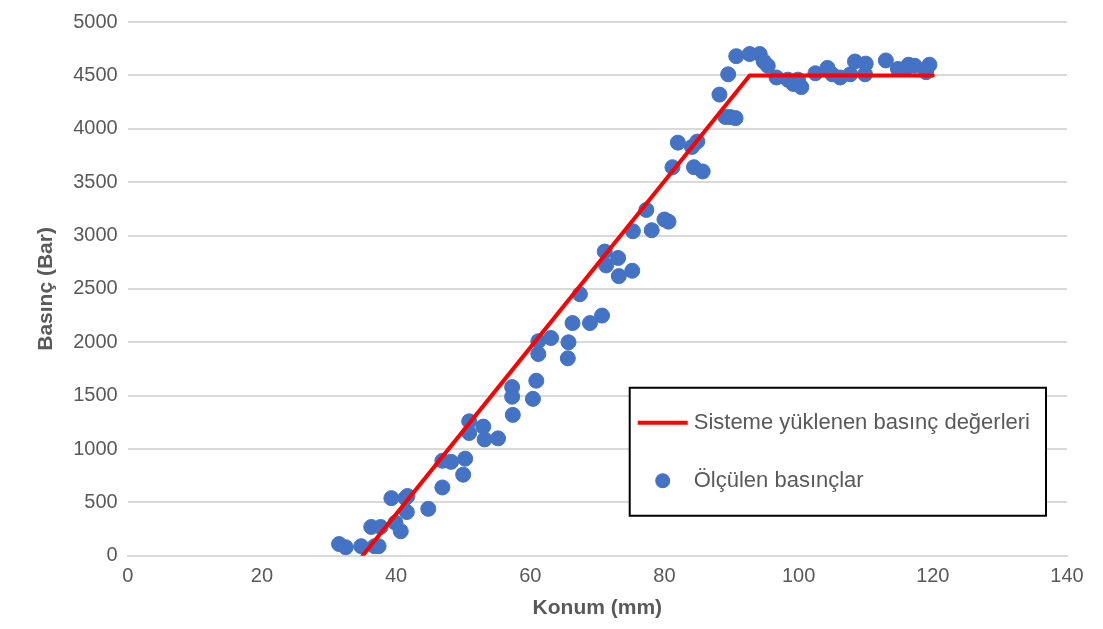 The height and width of the screenshot is (629, 1103). I want to click on x-tick-label: 100, so click(798, 575).